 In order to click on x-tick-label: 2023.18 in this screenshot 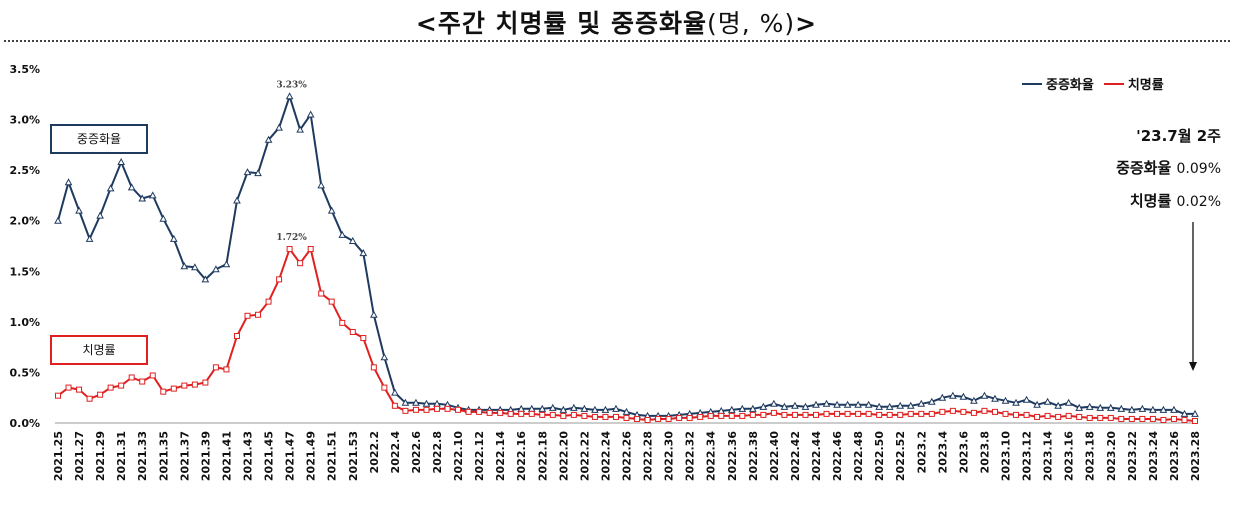, I will do `click(1090, 456)`.